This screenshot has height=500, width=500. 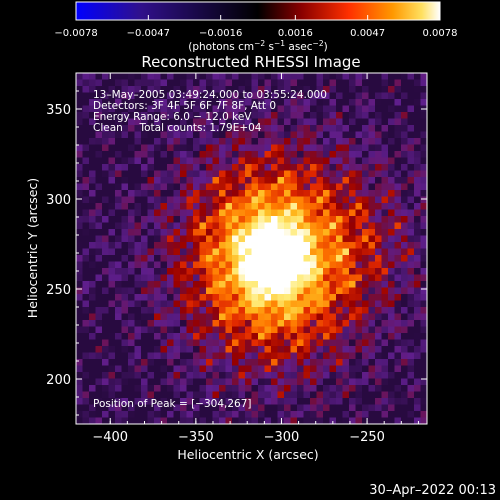 What do you see at coordinates (250, 62) in the screenshot?
I see `plot-title: Reconstructed RHESSI Image` at bounding box center [250, 62].